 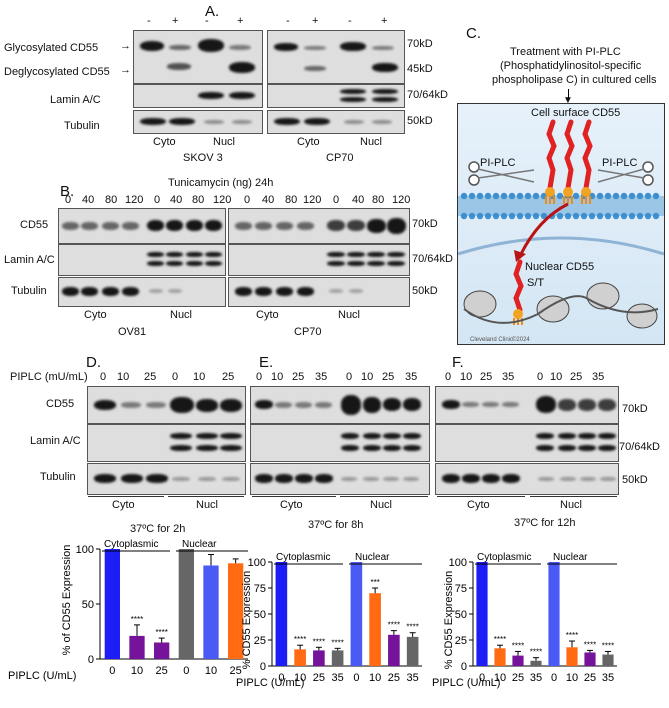 What do you see at coordinates (374, 582) in the screenshot?
I see `significance-label: ***` at bounding box center [374, 582].